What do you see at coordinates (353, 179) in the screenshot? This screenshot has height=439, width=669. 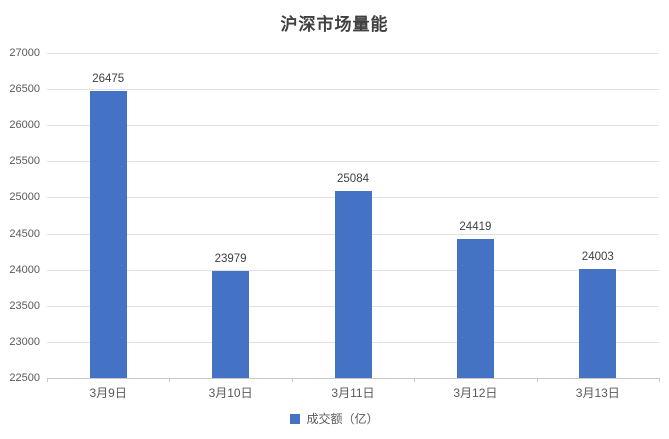 I see `bar-value-label: 25084` at bounding box center [353, 179].